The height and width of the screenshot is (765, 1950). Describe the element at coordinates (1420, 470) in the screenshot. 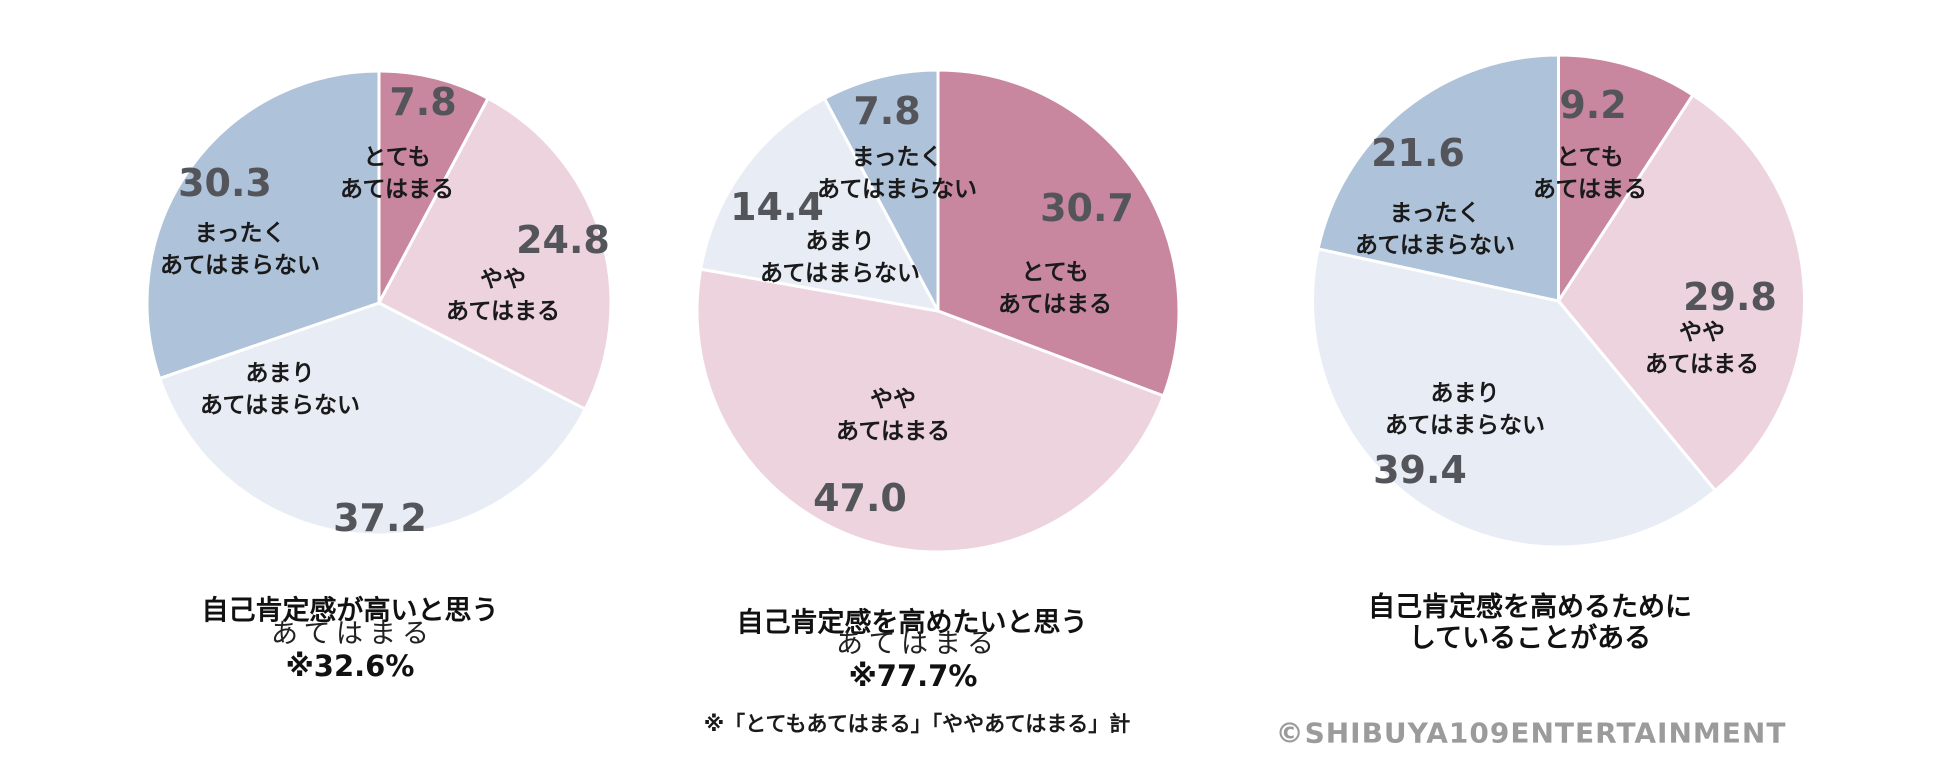

I see `slice-value: 39.4` at that location.